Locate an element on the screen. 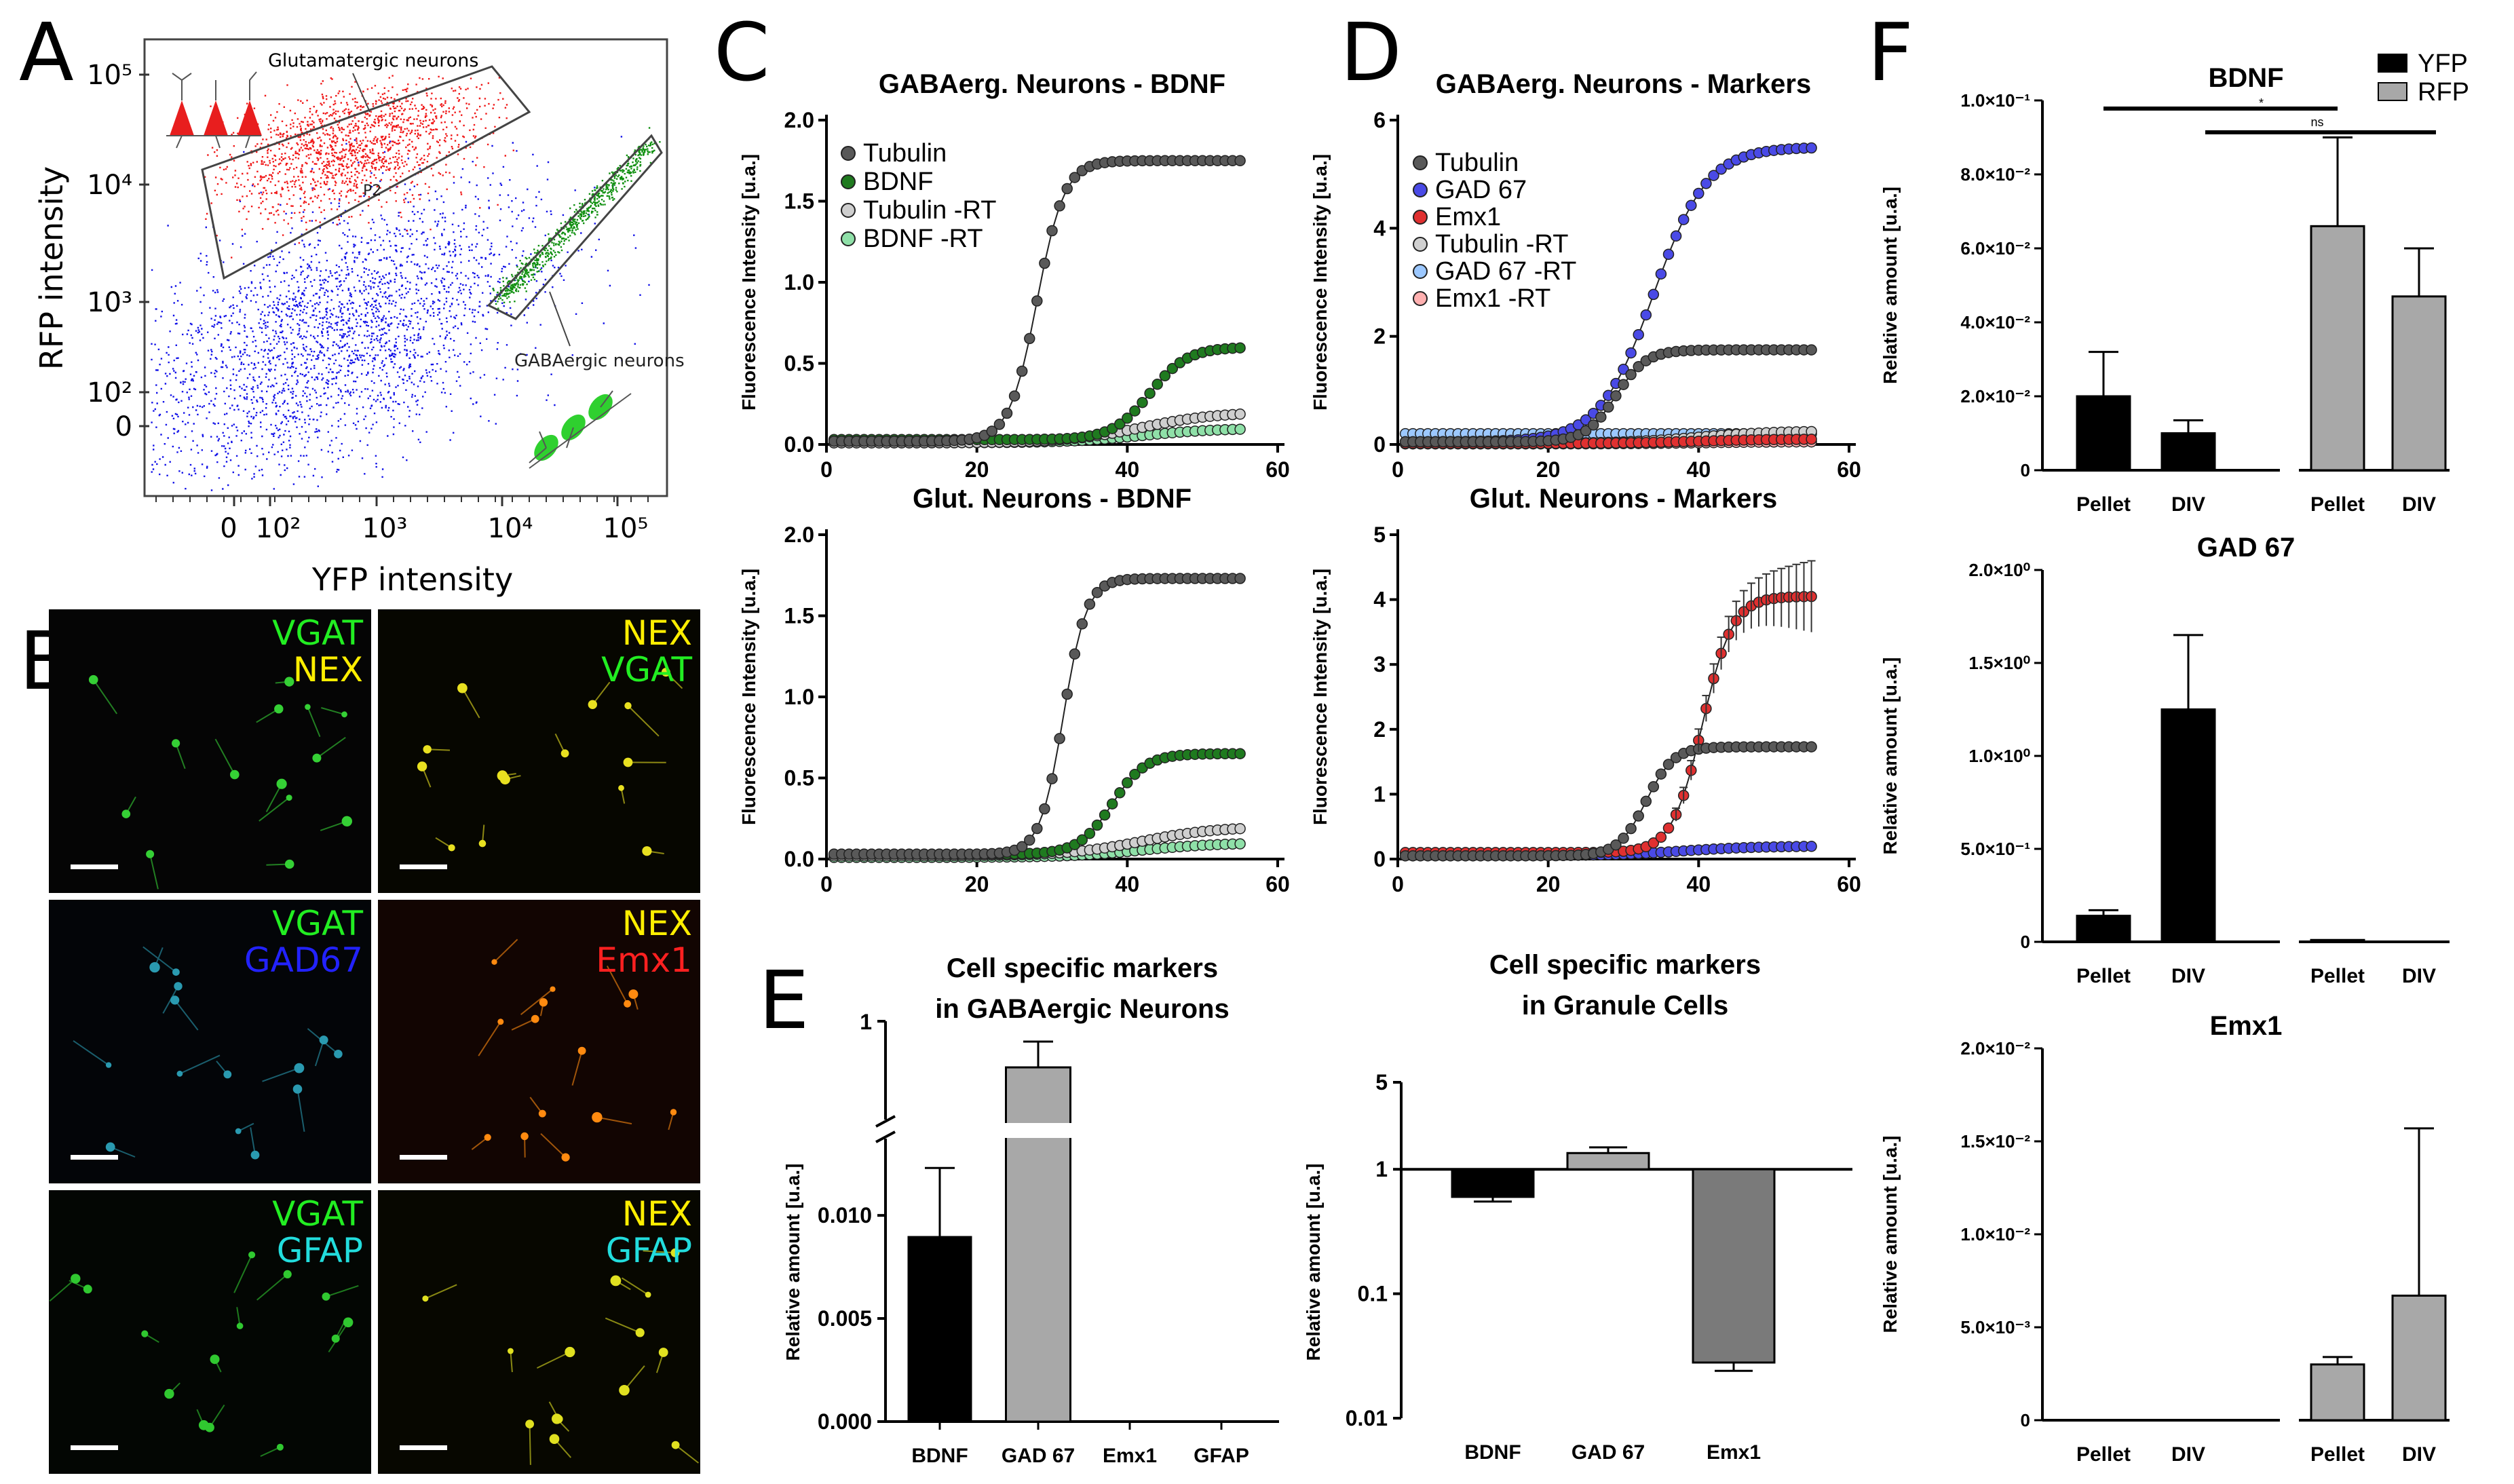  flow-green-population is located at coordinates (576, 218).